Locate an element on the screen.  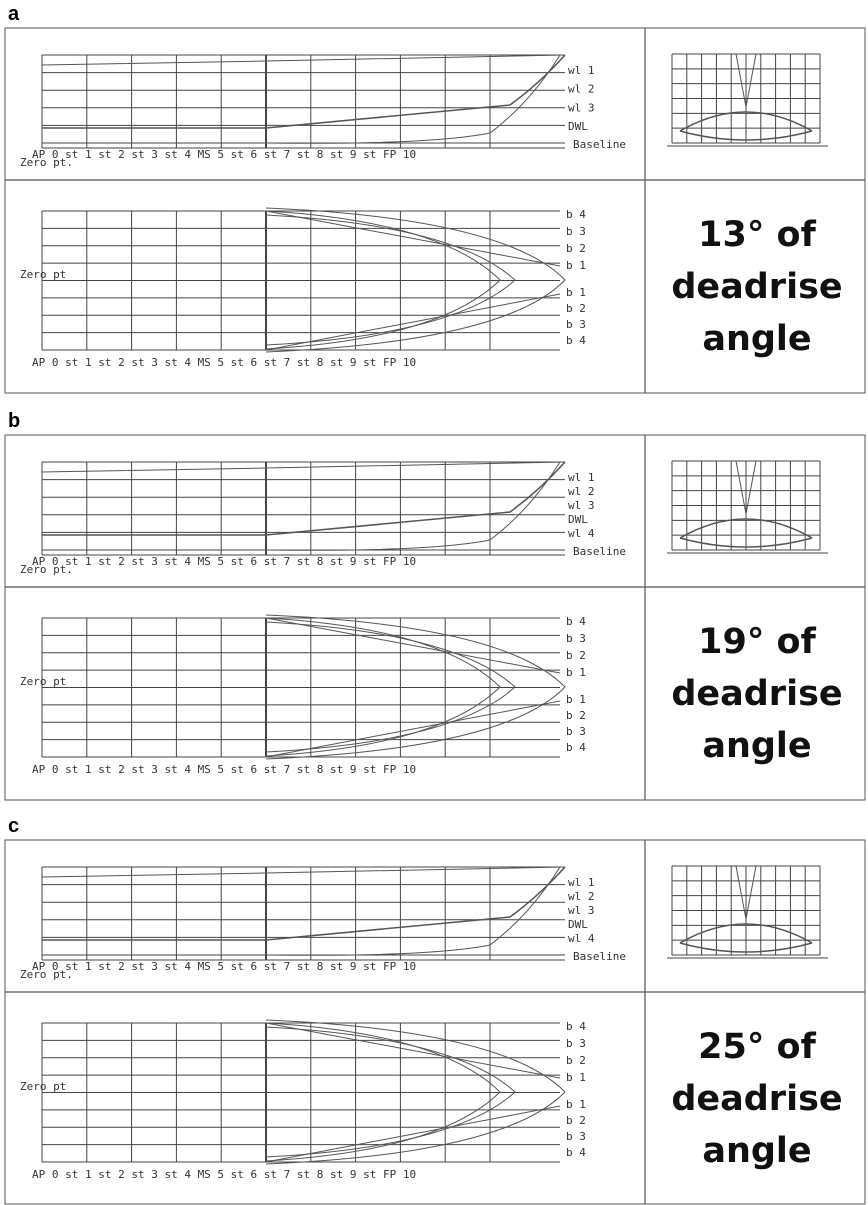
caption: 13° of is located at coordinates (757, 235).